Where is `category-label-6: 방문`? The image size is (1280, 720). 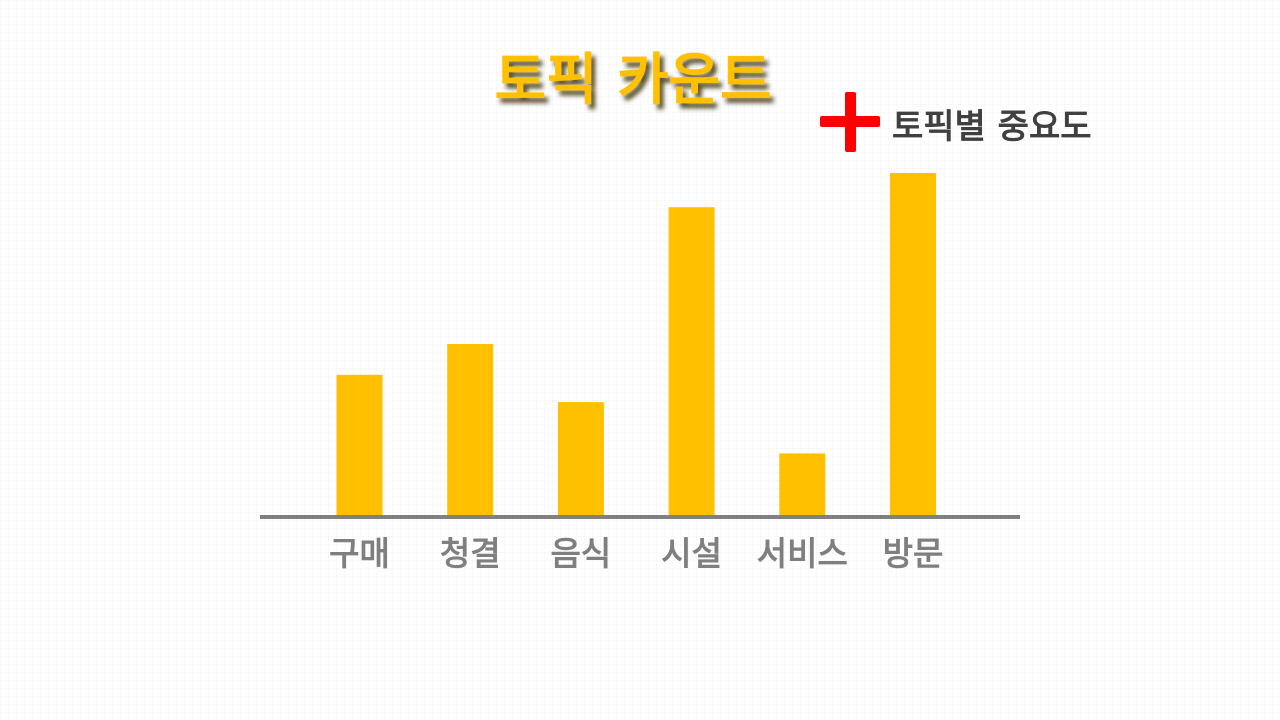 category-label-6: 방문 is located at coordinates (913, 553).